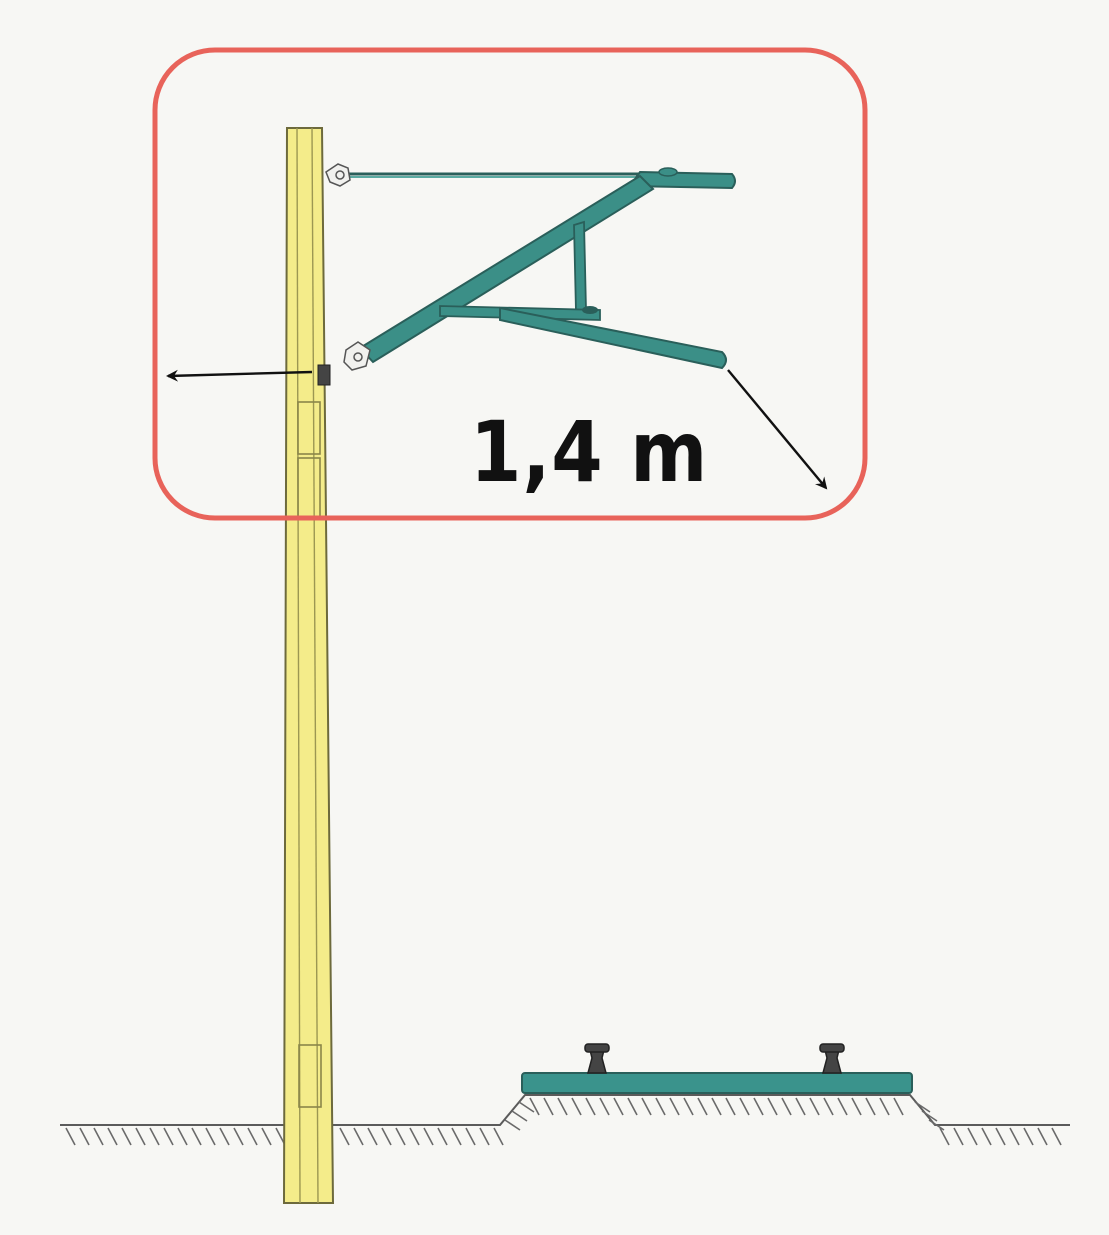 This screenshot has height=1235, width=1109. What do you see at coordinates (589, 452) in the screenshot?
I see `dimension-label: 1,4 m` at bounding box center [589, 452].